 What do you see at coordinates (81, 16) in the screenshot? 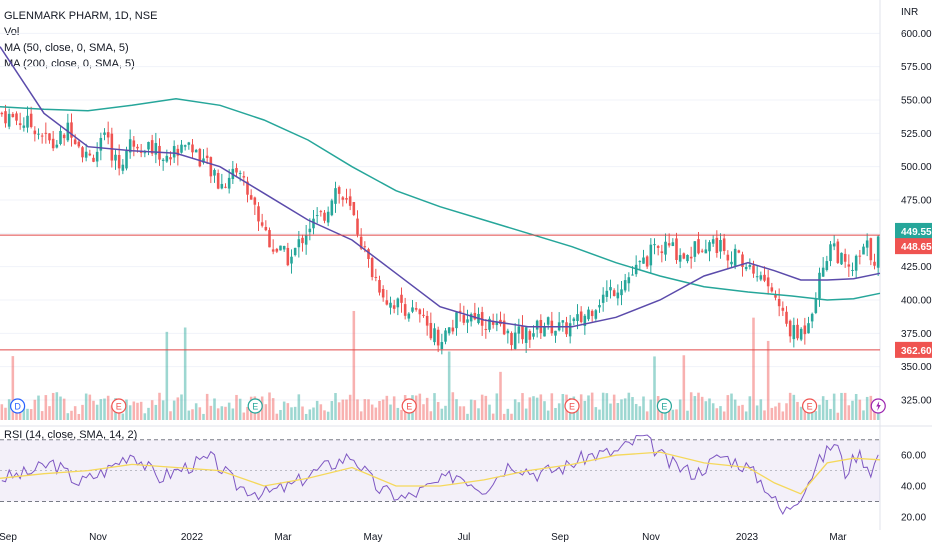
I see `legend-symbol: GLENMARK PHARM, 1D, NSE` at bounding box center [81, 16].